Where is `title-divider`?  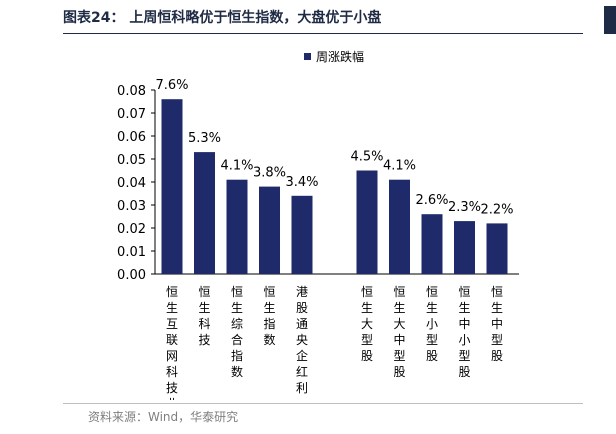
title-divider is located at coordinates (323, 33).